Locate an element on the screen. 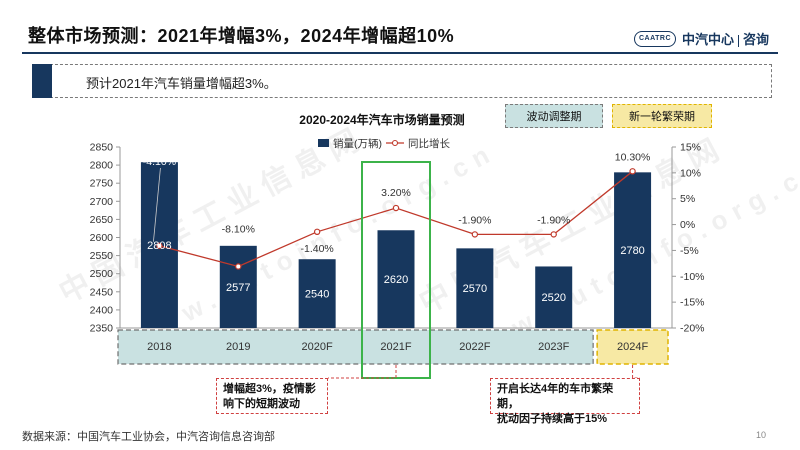  bar-2020F is located at coordinates (317, 293).